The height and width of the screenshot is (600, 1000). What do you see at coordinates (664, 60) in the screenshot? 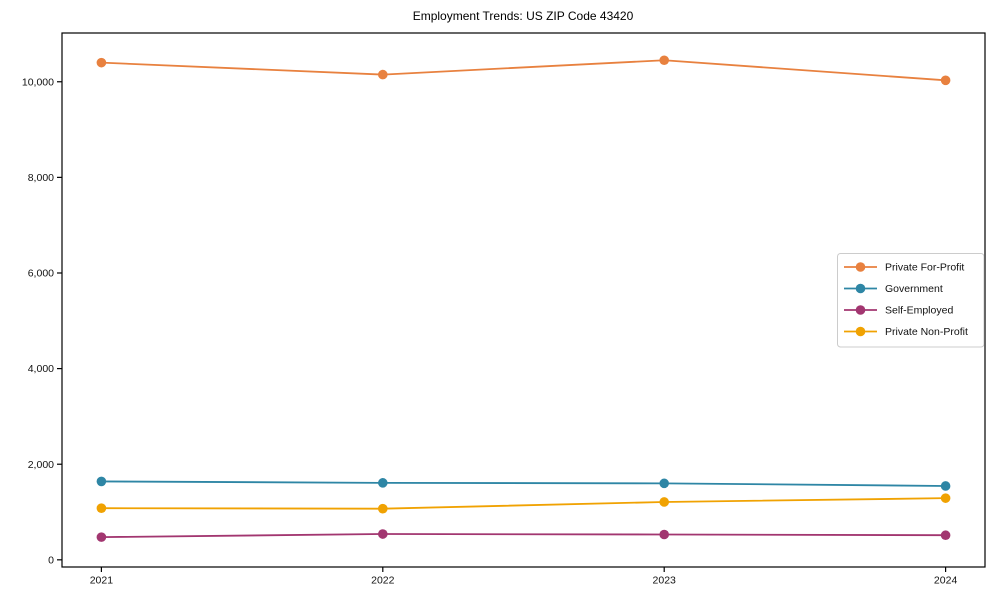
I see `marker-private-for-profit-2023` at bounding box center [664, 60].